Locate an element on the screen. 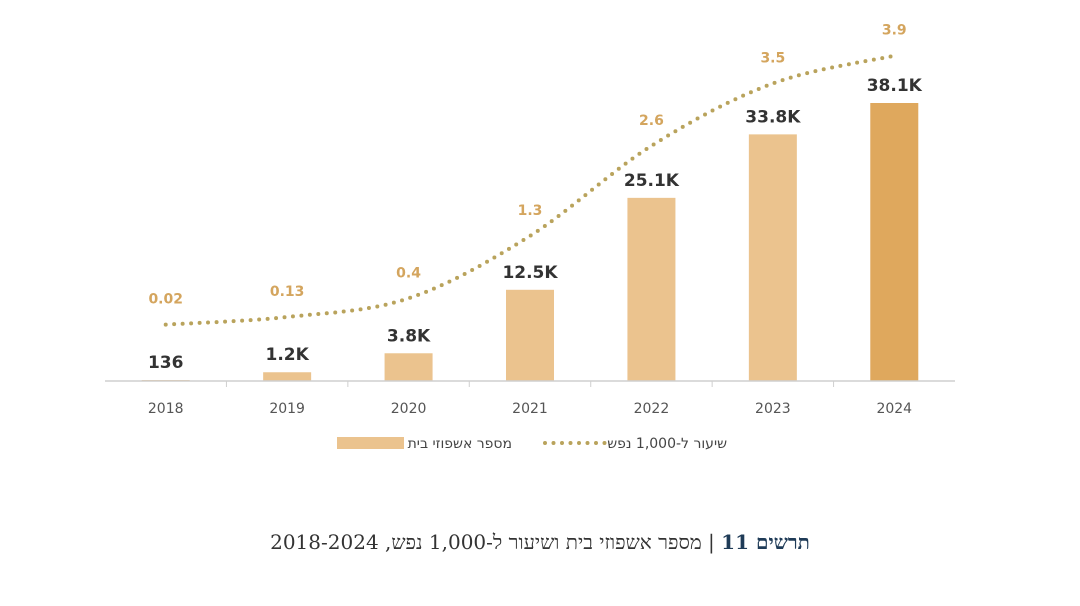  legend: שיעור ל-1,000 נפש מספר אשפוזי בית is located at coordinates (532, 444).